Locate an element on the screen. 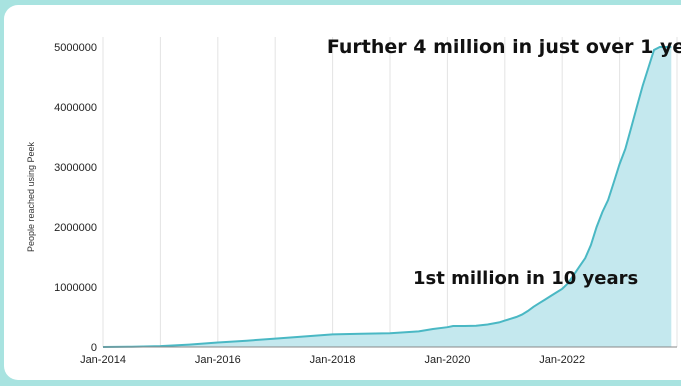  x-tick-label: Jan-2016 is located at coordinates (218, 360).